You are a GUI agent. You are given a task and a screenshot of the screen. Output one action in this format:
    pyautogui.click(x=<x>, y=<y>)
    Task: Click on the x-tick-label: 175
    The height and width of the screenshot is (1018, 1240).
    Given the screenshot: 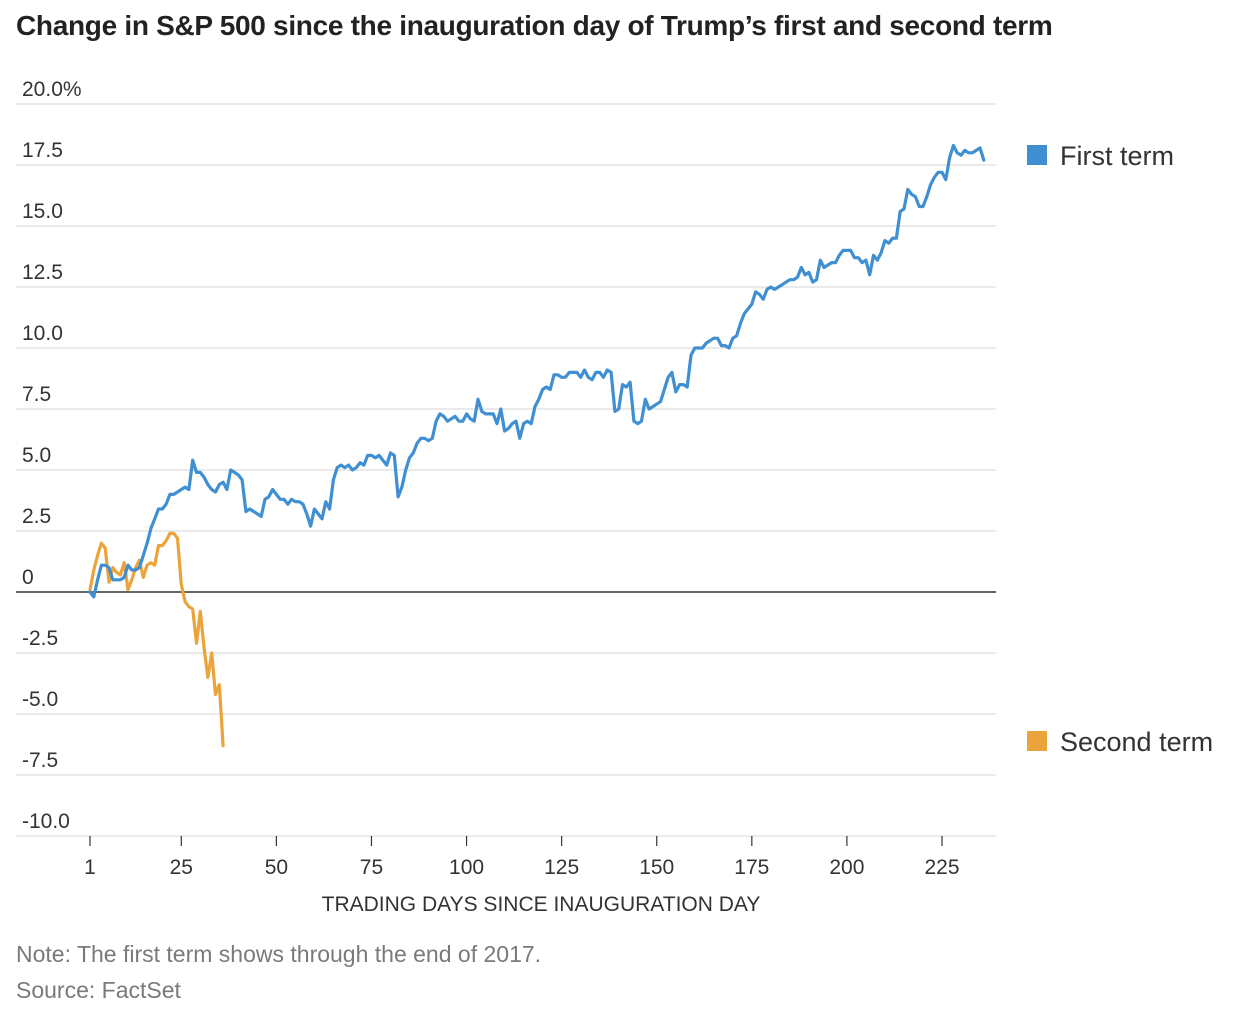 What is the action you would take?
    pyautogui.click(x=751, y=867)
    